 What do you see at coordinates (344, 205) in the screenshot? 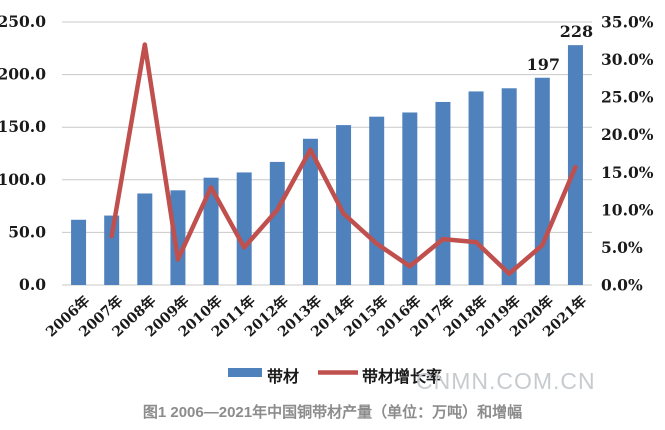
I see `bar-2014年` at bounding box center [344, 205].